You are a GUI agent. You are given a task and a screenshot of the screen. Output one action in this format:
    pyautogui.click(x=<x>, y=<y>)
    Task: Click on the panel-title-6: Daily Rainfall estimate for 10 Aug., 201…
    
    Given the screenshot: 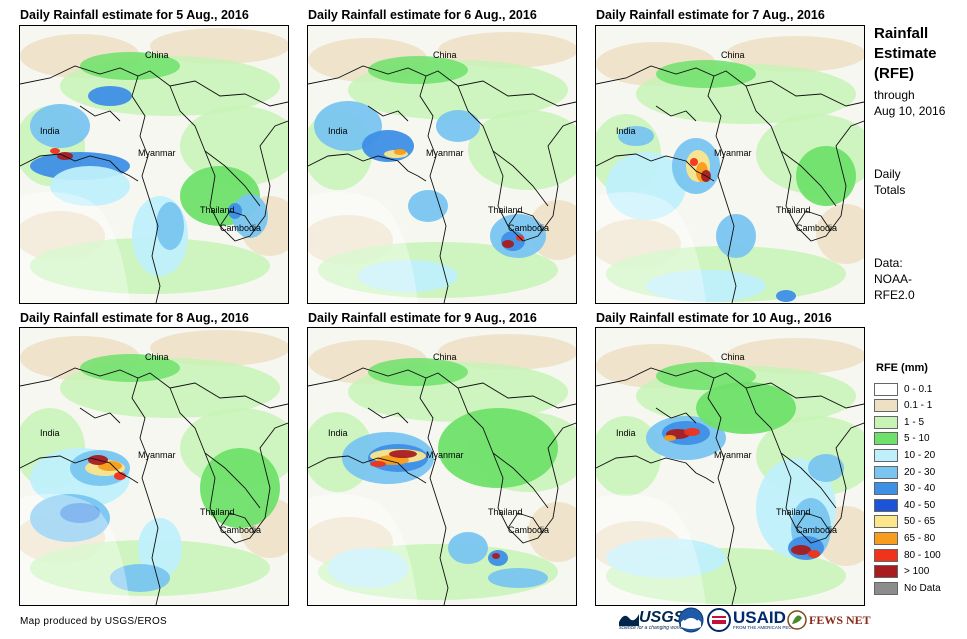 What is the action you would take?
    pyautogui.click(x=714, y=318)
    